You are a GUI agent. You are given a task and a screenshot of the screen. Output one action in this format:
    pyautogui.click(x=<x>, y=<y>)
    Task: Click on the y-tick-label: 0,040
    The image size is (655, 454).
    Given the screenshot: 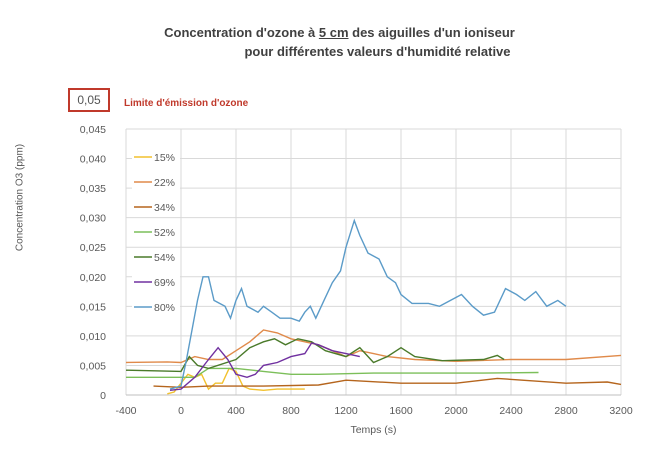 What is the action you would take?
    pyautogui.click(x=93, y=160)
    